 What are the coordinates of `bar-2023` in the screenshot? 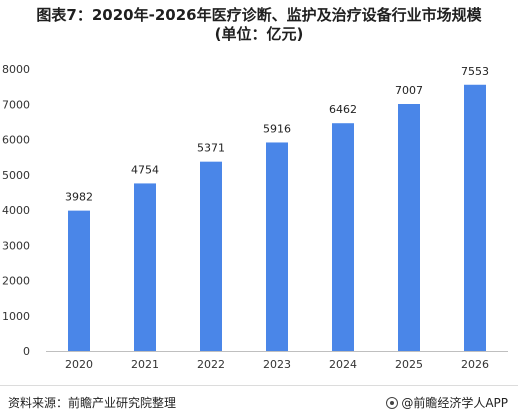 It's located at (277, 246).